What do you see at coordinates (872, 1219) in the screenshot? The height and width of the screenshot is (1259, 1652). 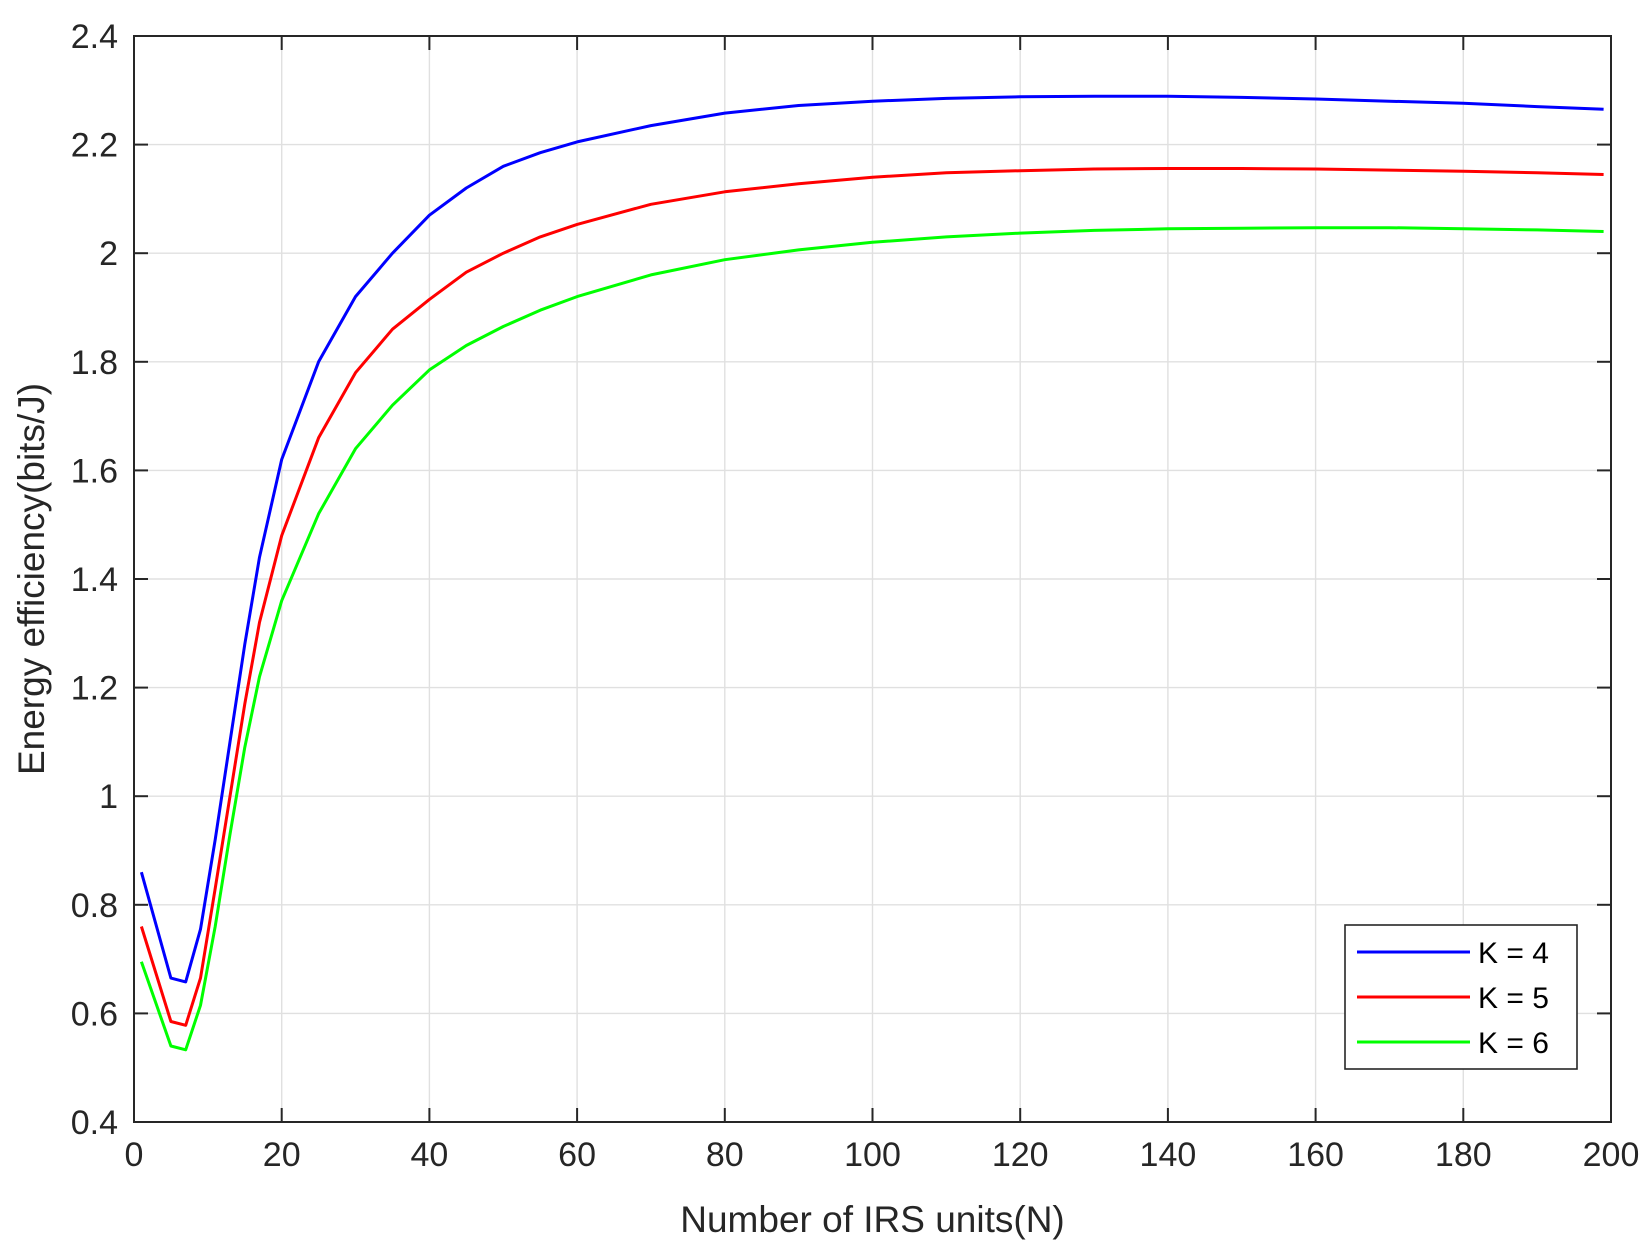 I see `x-axis-title: Number of IRS units(N)` at bounding box center [872, 1219].